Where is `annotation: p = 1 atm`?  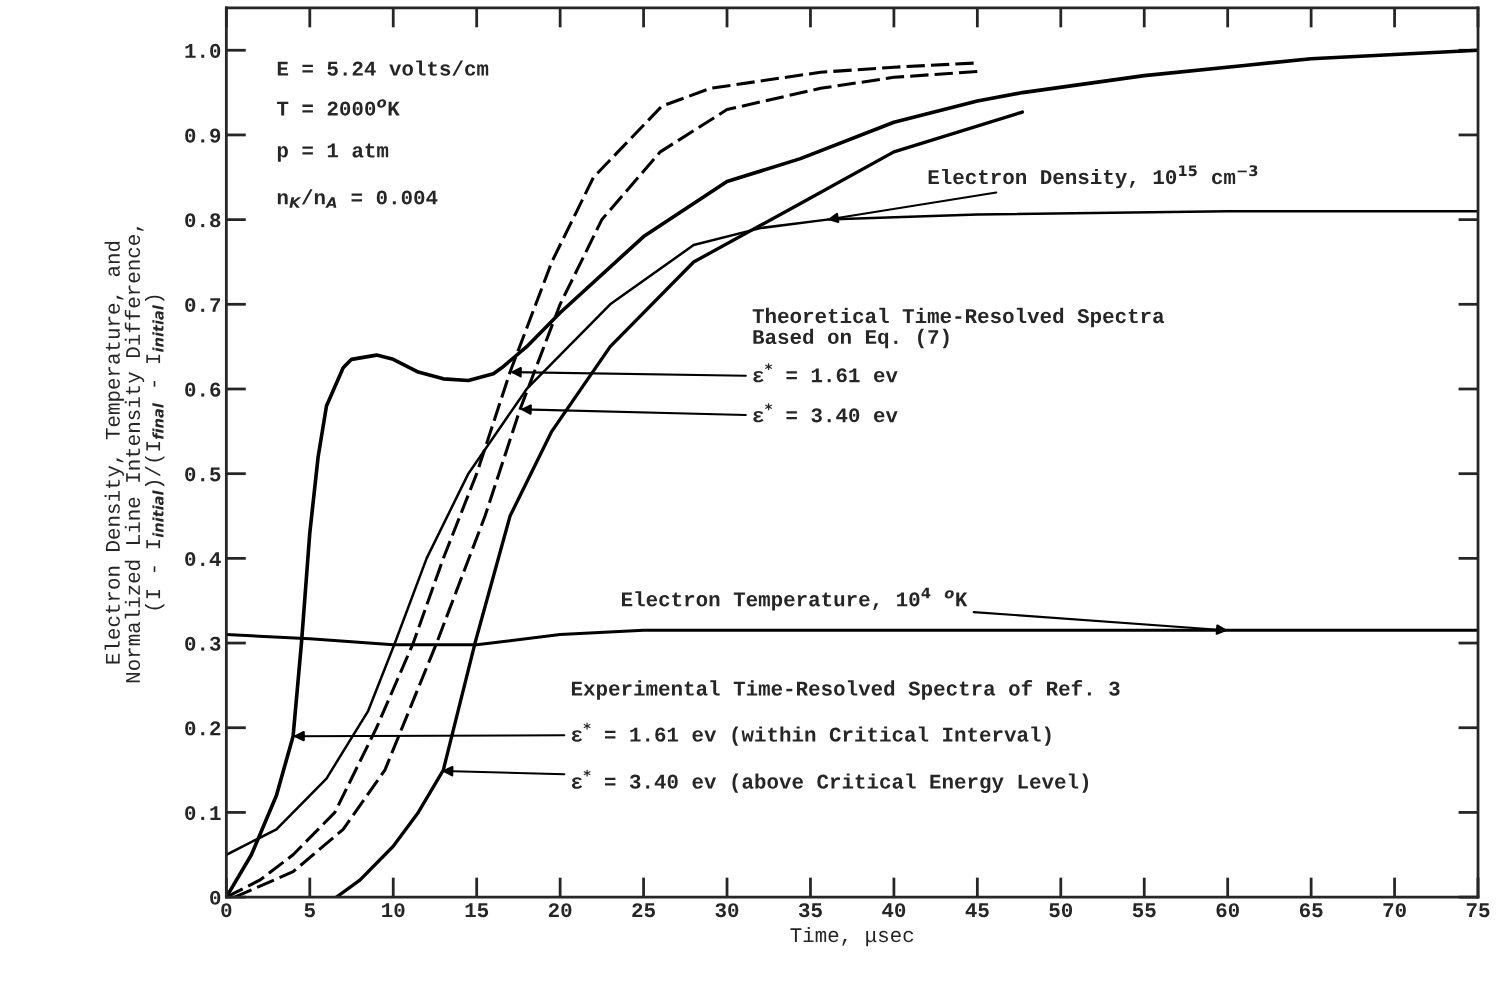
annotation: p = 1 atm is located at coordinates (333, 152).